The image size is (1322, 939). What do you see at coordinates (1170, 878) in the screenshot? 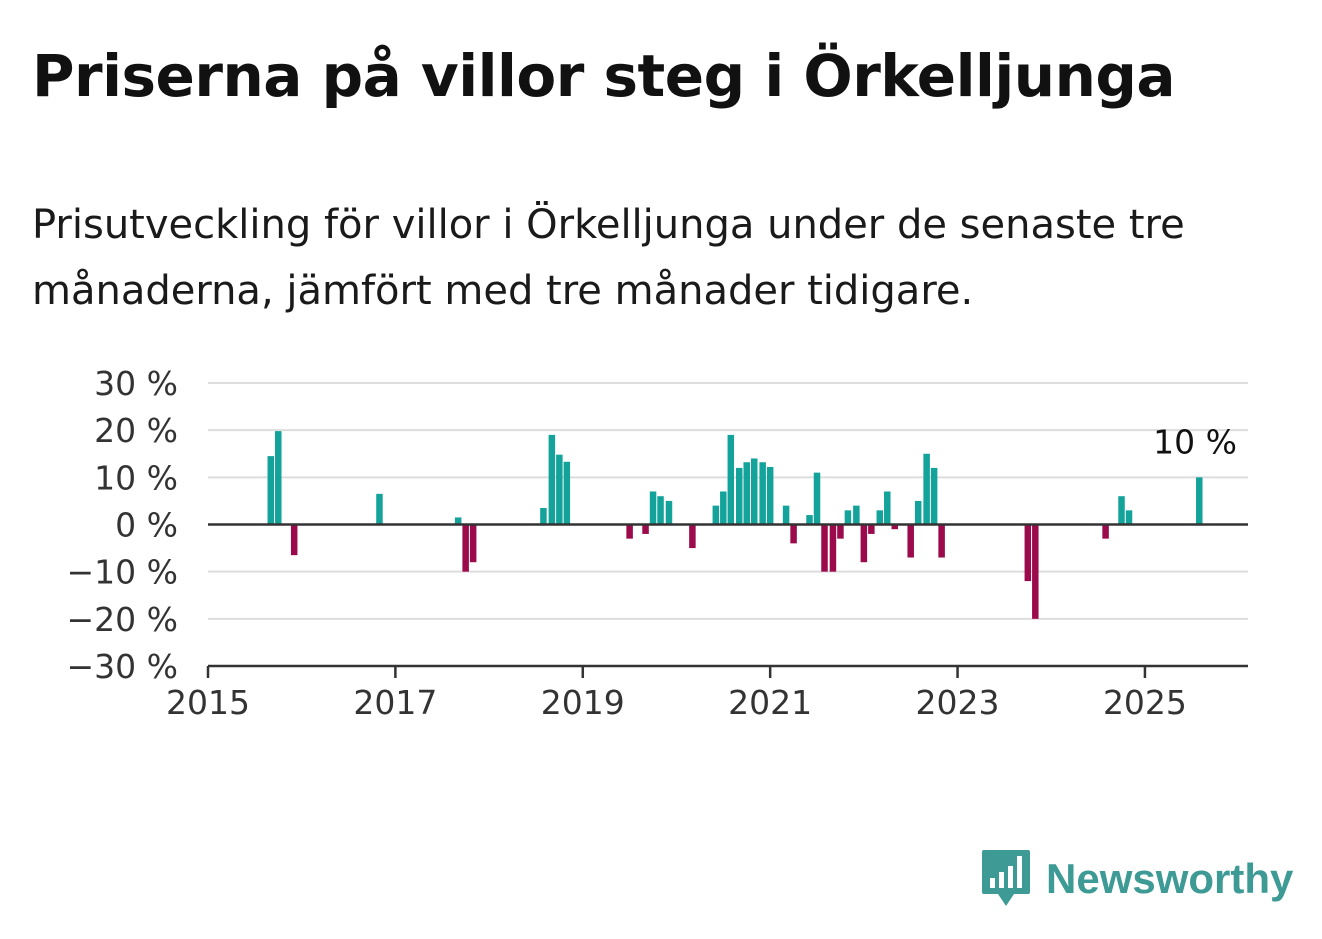
I see `brand-name: Newsworthy` at bounding box center [1170, 878].